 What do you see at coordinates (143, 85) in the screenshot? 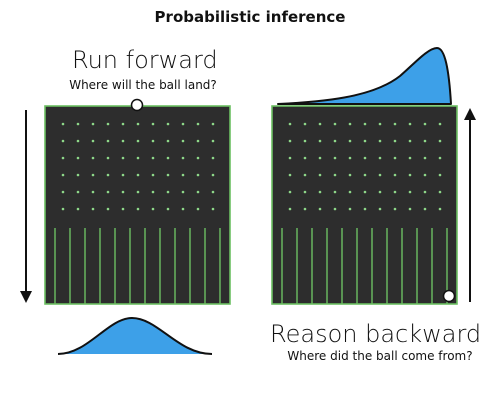
I see `forward-question: Where will the ball land?` at bounding box center [143, 85].